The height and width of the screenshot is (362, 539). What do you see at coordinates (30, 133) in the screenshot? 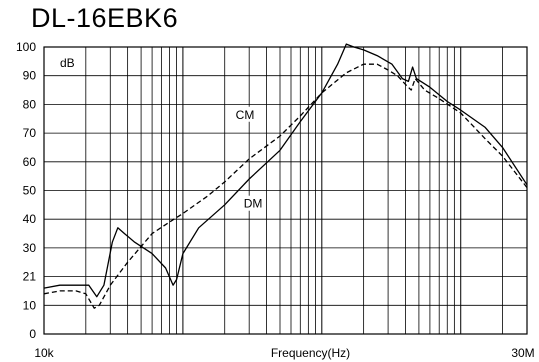
I see `y-tick-label: 70` at bounding box center [30, 133].